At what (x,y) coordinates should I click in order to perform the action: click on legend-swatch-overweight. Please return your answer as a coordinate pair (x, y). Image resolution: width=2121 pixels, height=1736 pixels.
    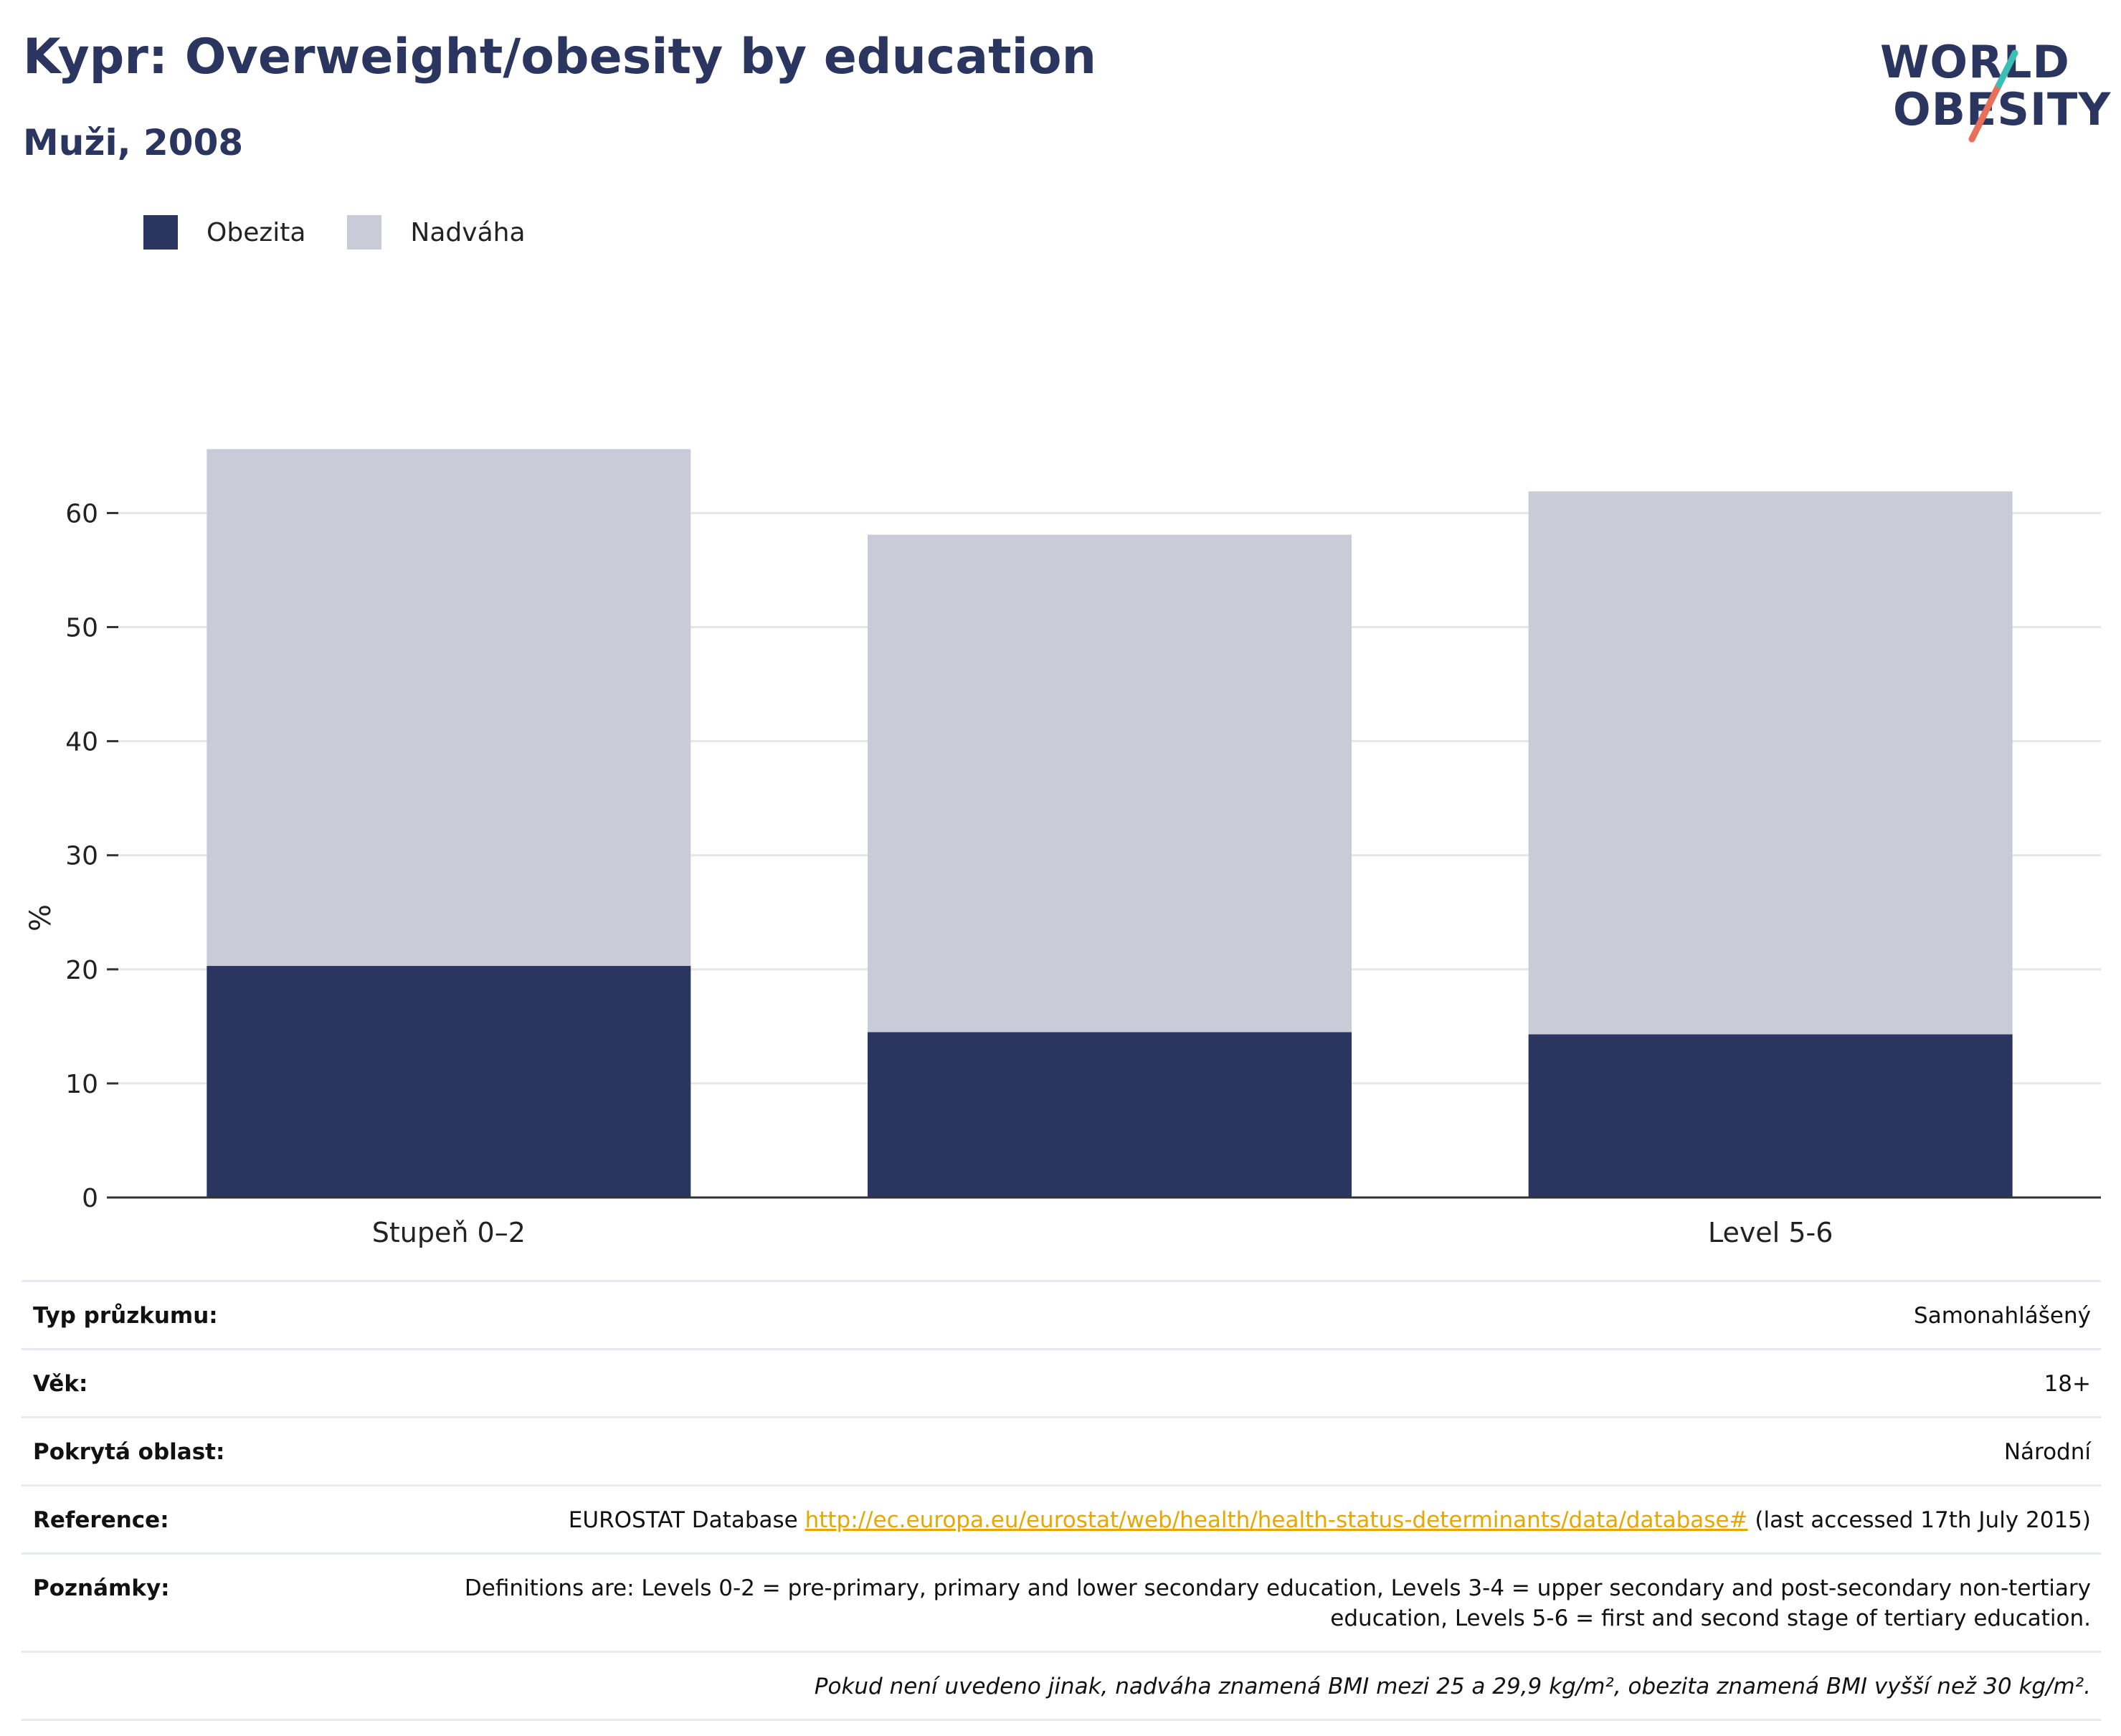
    Looking at the image, I should click on (364, 232).